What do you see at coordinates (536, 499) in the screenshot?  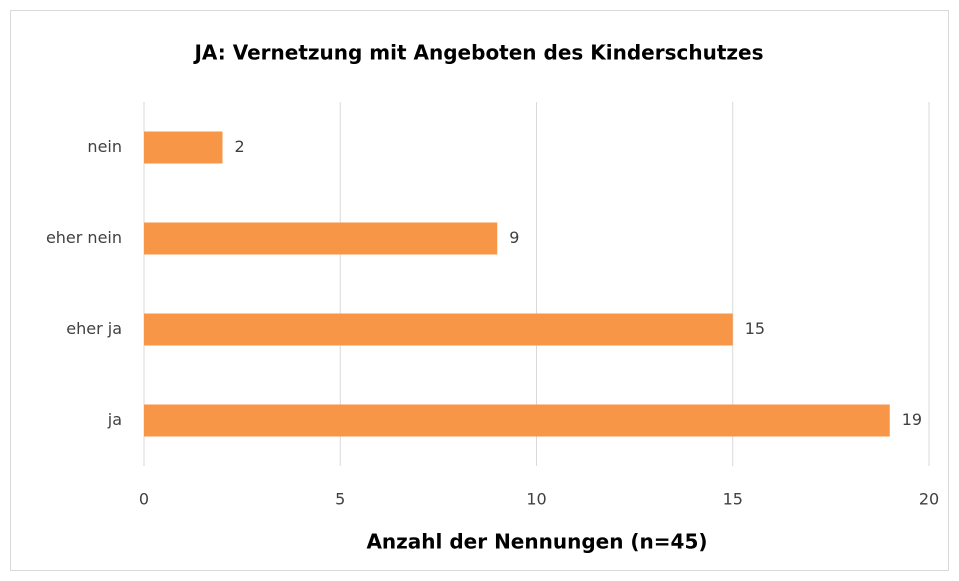 I see `x-tick-label: 10` at bounding box center [536, 499].